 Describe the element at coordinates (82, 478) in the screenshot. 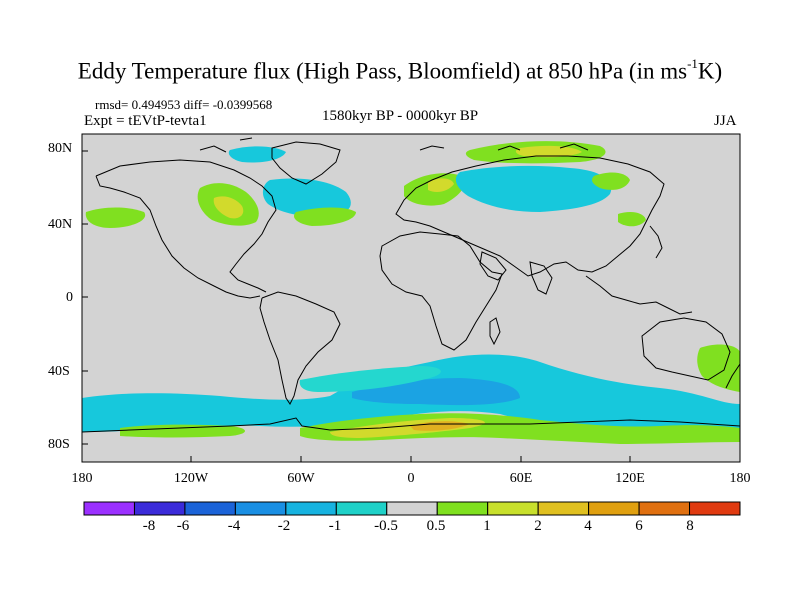

I see `lon-tick-180w: 180` at that location.